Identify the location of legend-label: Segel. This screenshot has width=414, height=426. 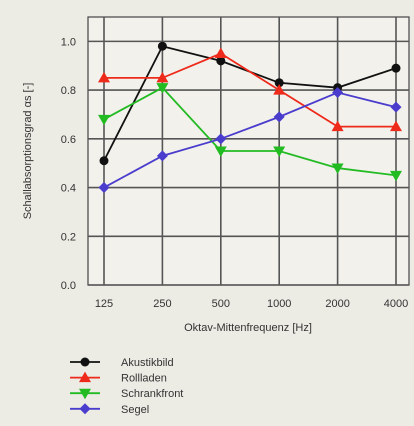
(135, 410).